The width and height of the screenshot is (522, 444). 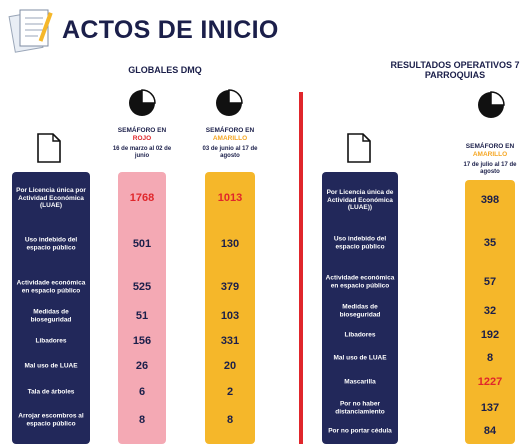 What do you see at coordinates (490, 431) in the screenshot?
I see `row-value: 84` at bounding box center [490, 431].